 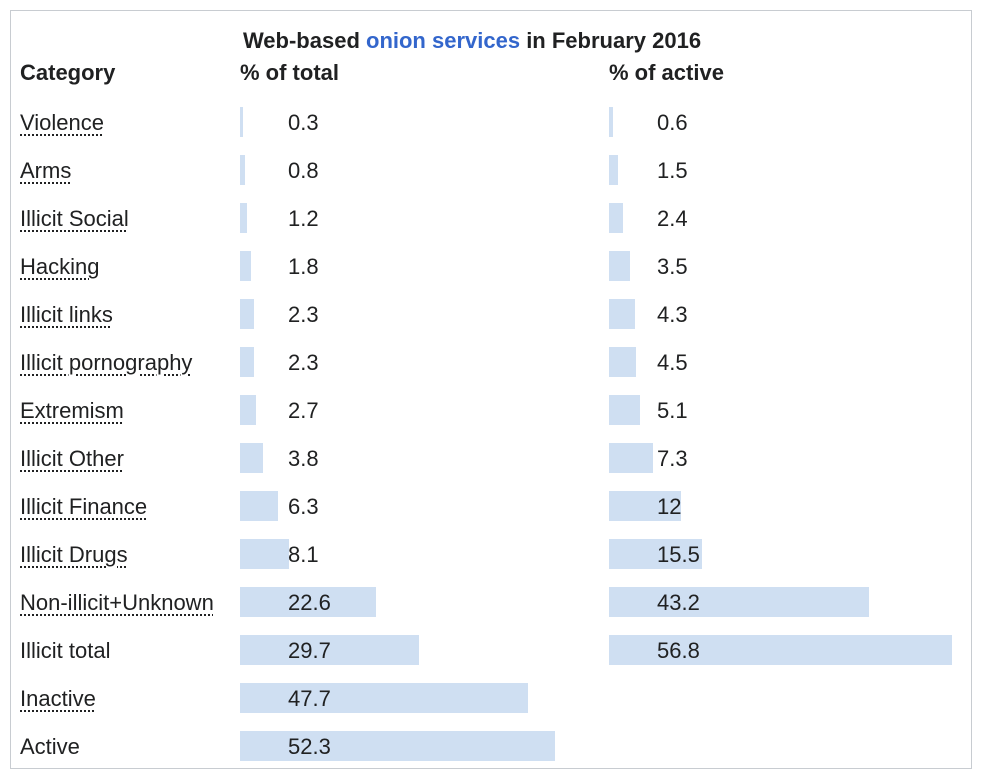 What do you see at coordinates (303, 266) in the screenshot?
I see `value-percent-of-total: 1.8` at bounding box center [303, 266].